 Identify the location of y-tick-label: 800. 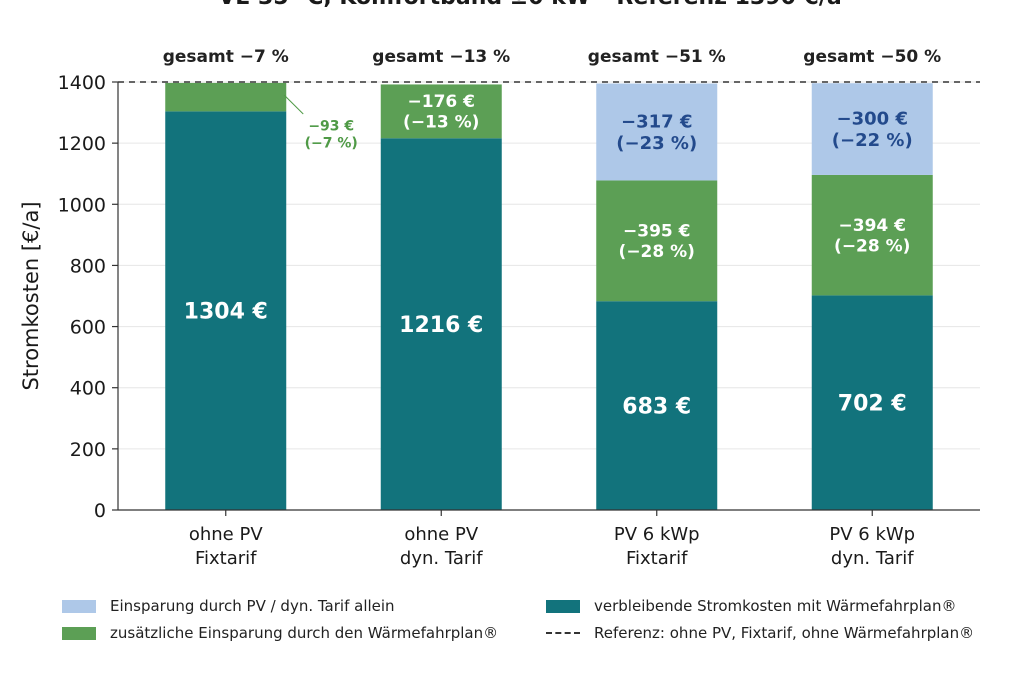
(88, 266).